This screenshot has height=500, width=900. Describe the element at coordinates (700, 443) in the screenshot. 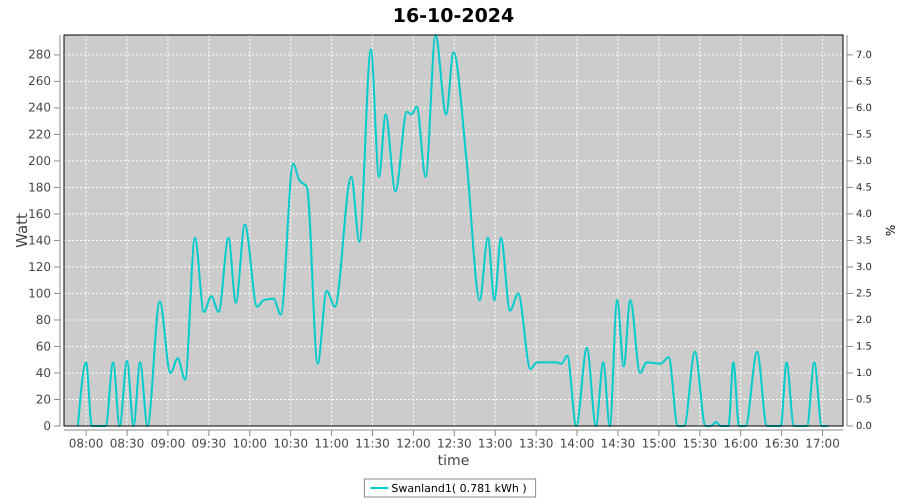

I see `x-tick-label: 15:30` at that location.